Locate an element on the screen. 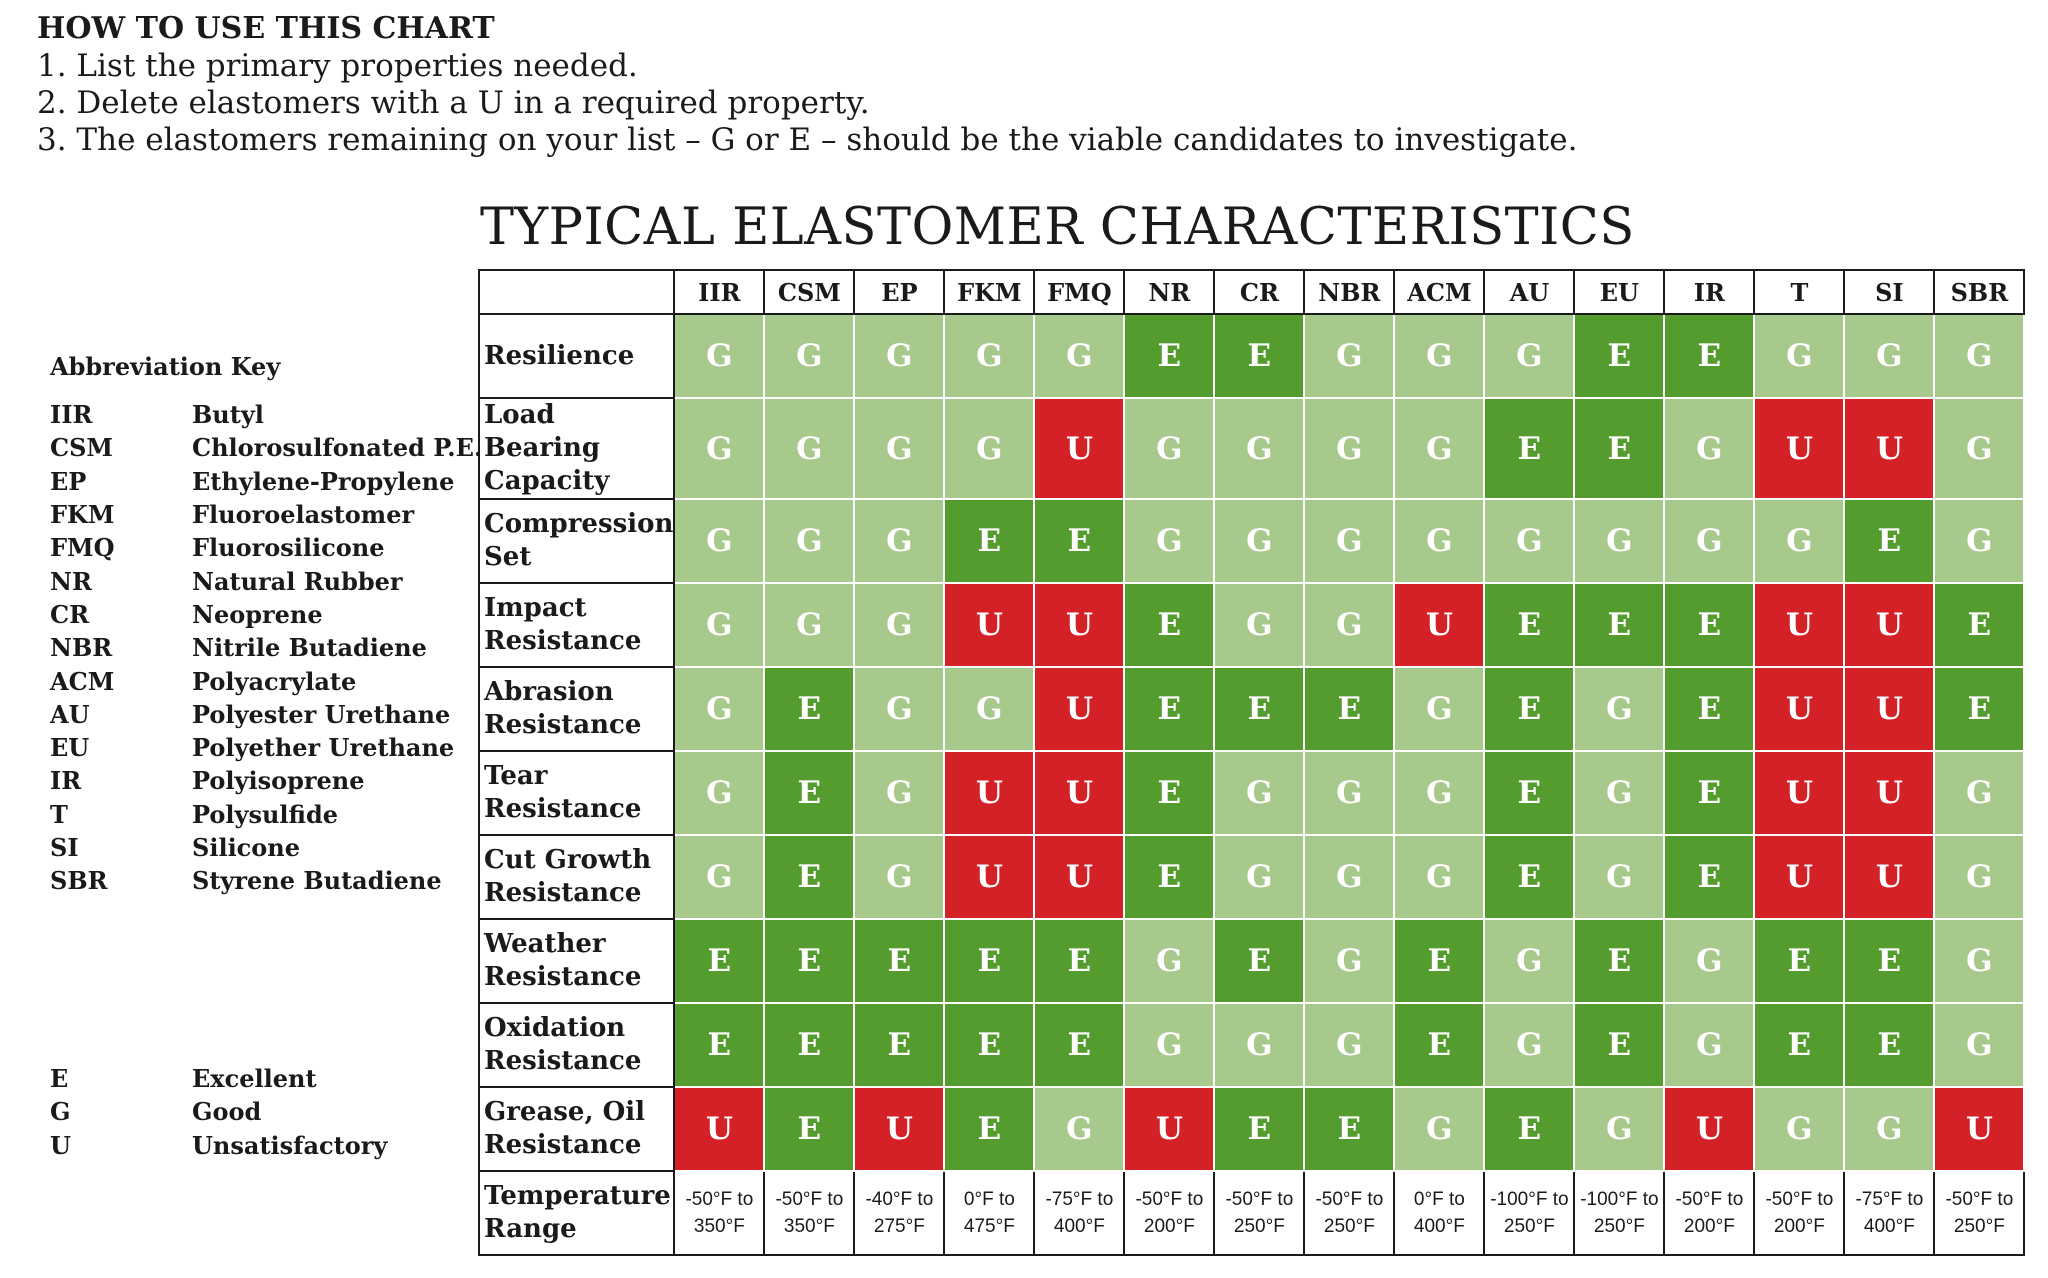 This screenshot has height=1278, width=2048. key-name: Fluorosilicone is located at coordinates (288, 548).